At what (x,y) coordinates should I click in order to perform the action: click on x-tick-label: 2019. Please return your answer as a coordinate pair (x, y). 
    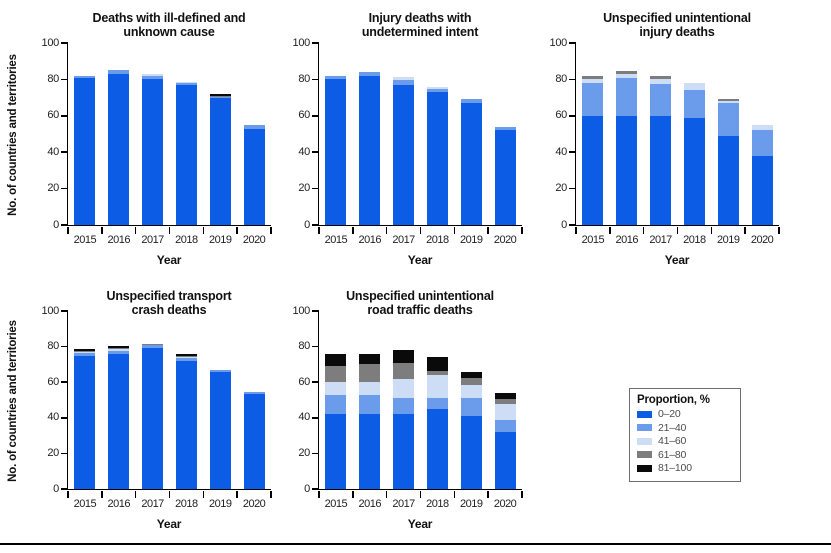
    Looking at the image, I should click on (220, 240).